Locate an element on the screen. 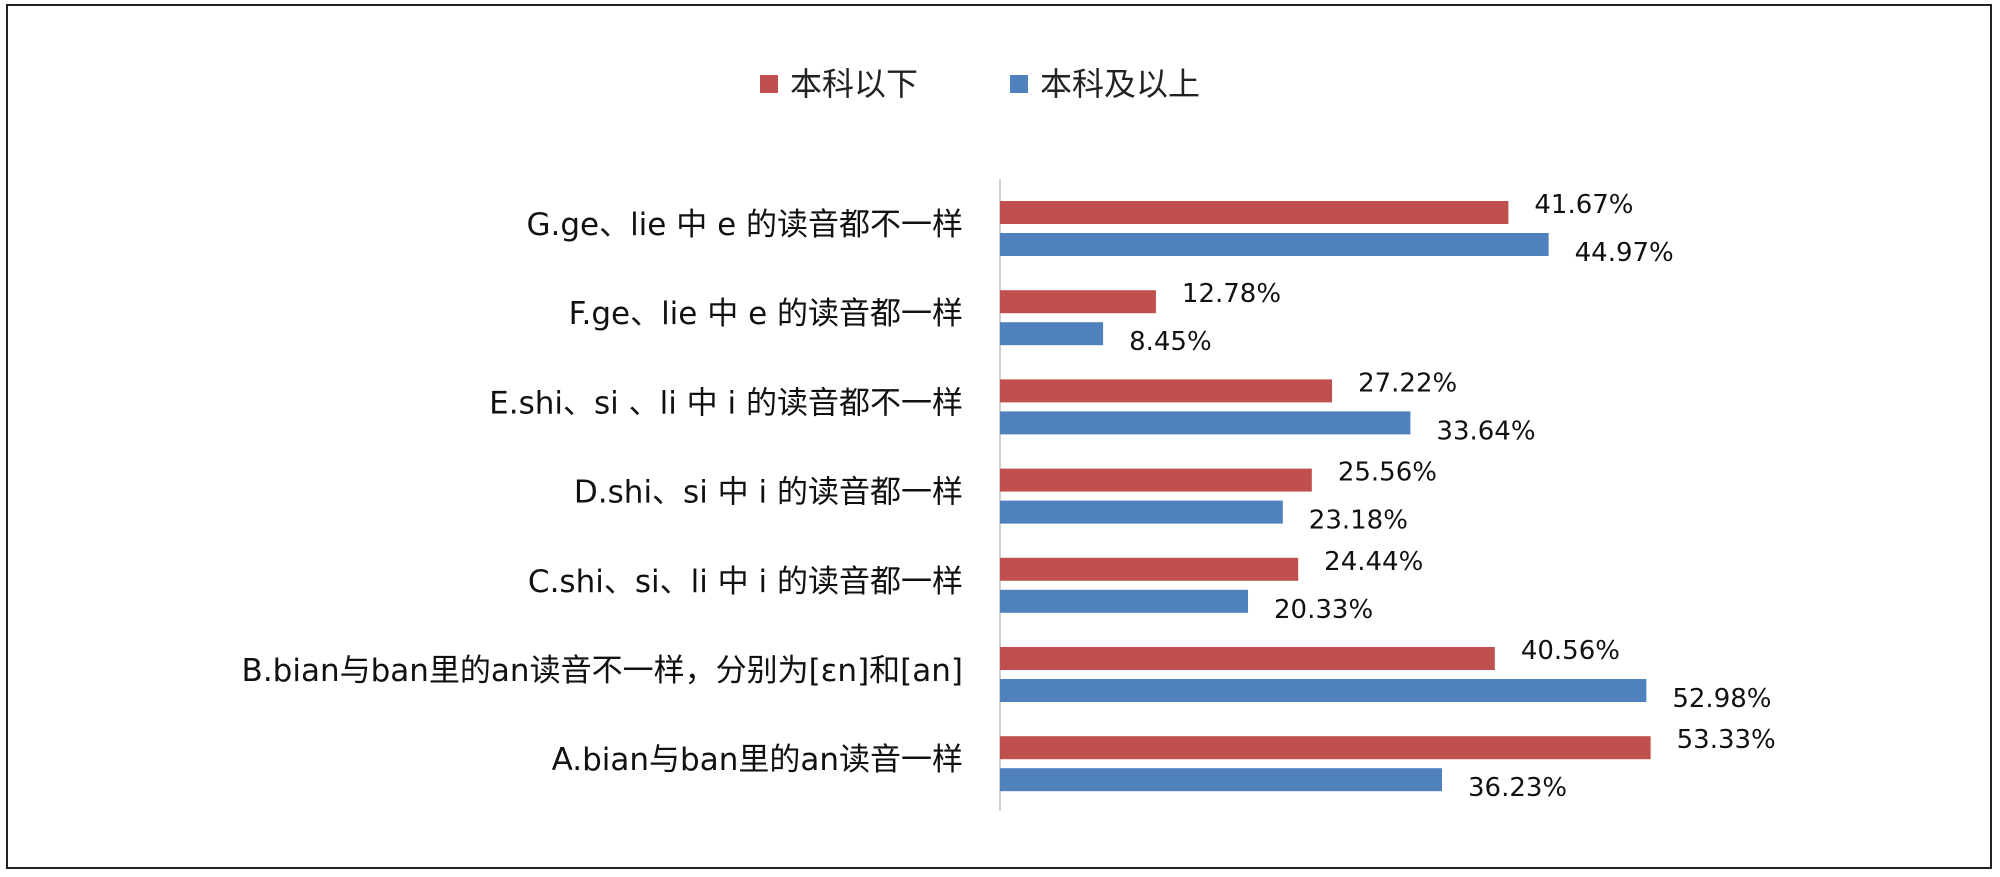  category-label: E.shi、si 、li 中 i 的读音都不一样 is located at coordinates (726, 403).